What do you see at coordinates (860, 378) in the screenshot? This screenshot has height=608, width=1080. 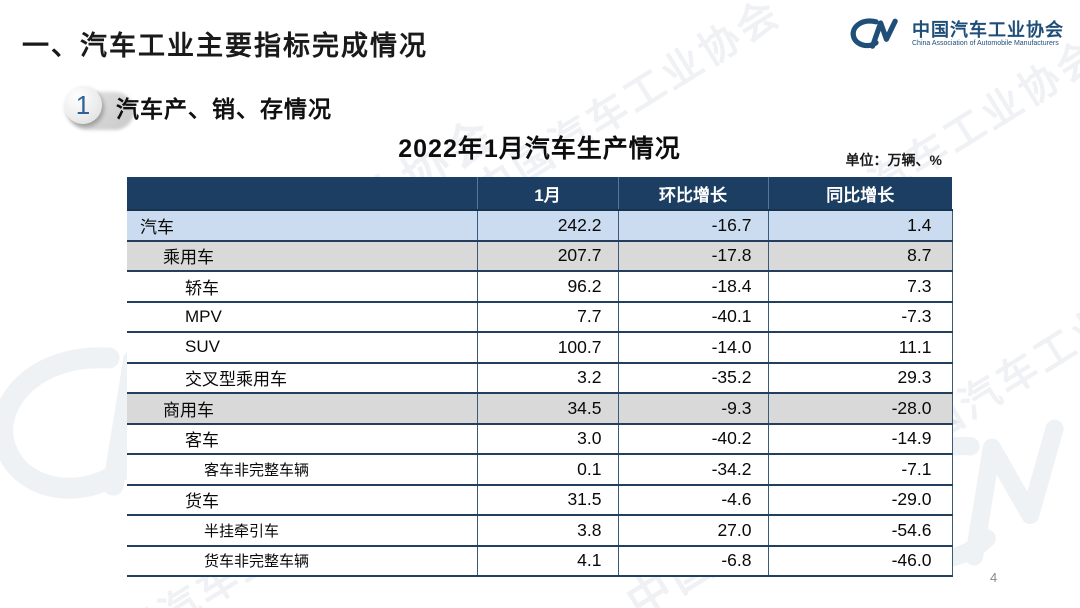 I see `row-value: 29.3` at bounding box center [860, 378].